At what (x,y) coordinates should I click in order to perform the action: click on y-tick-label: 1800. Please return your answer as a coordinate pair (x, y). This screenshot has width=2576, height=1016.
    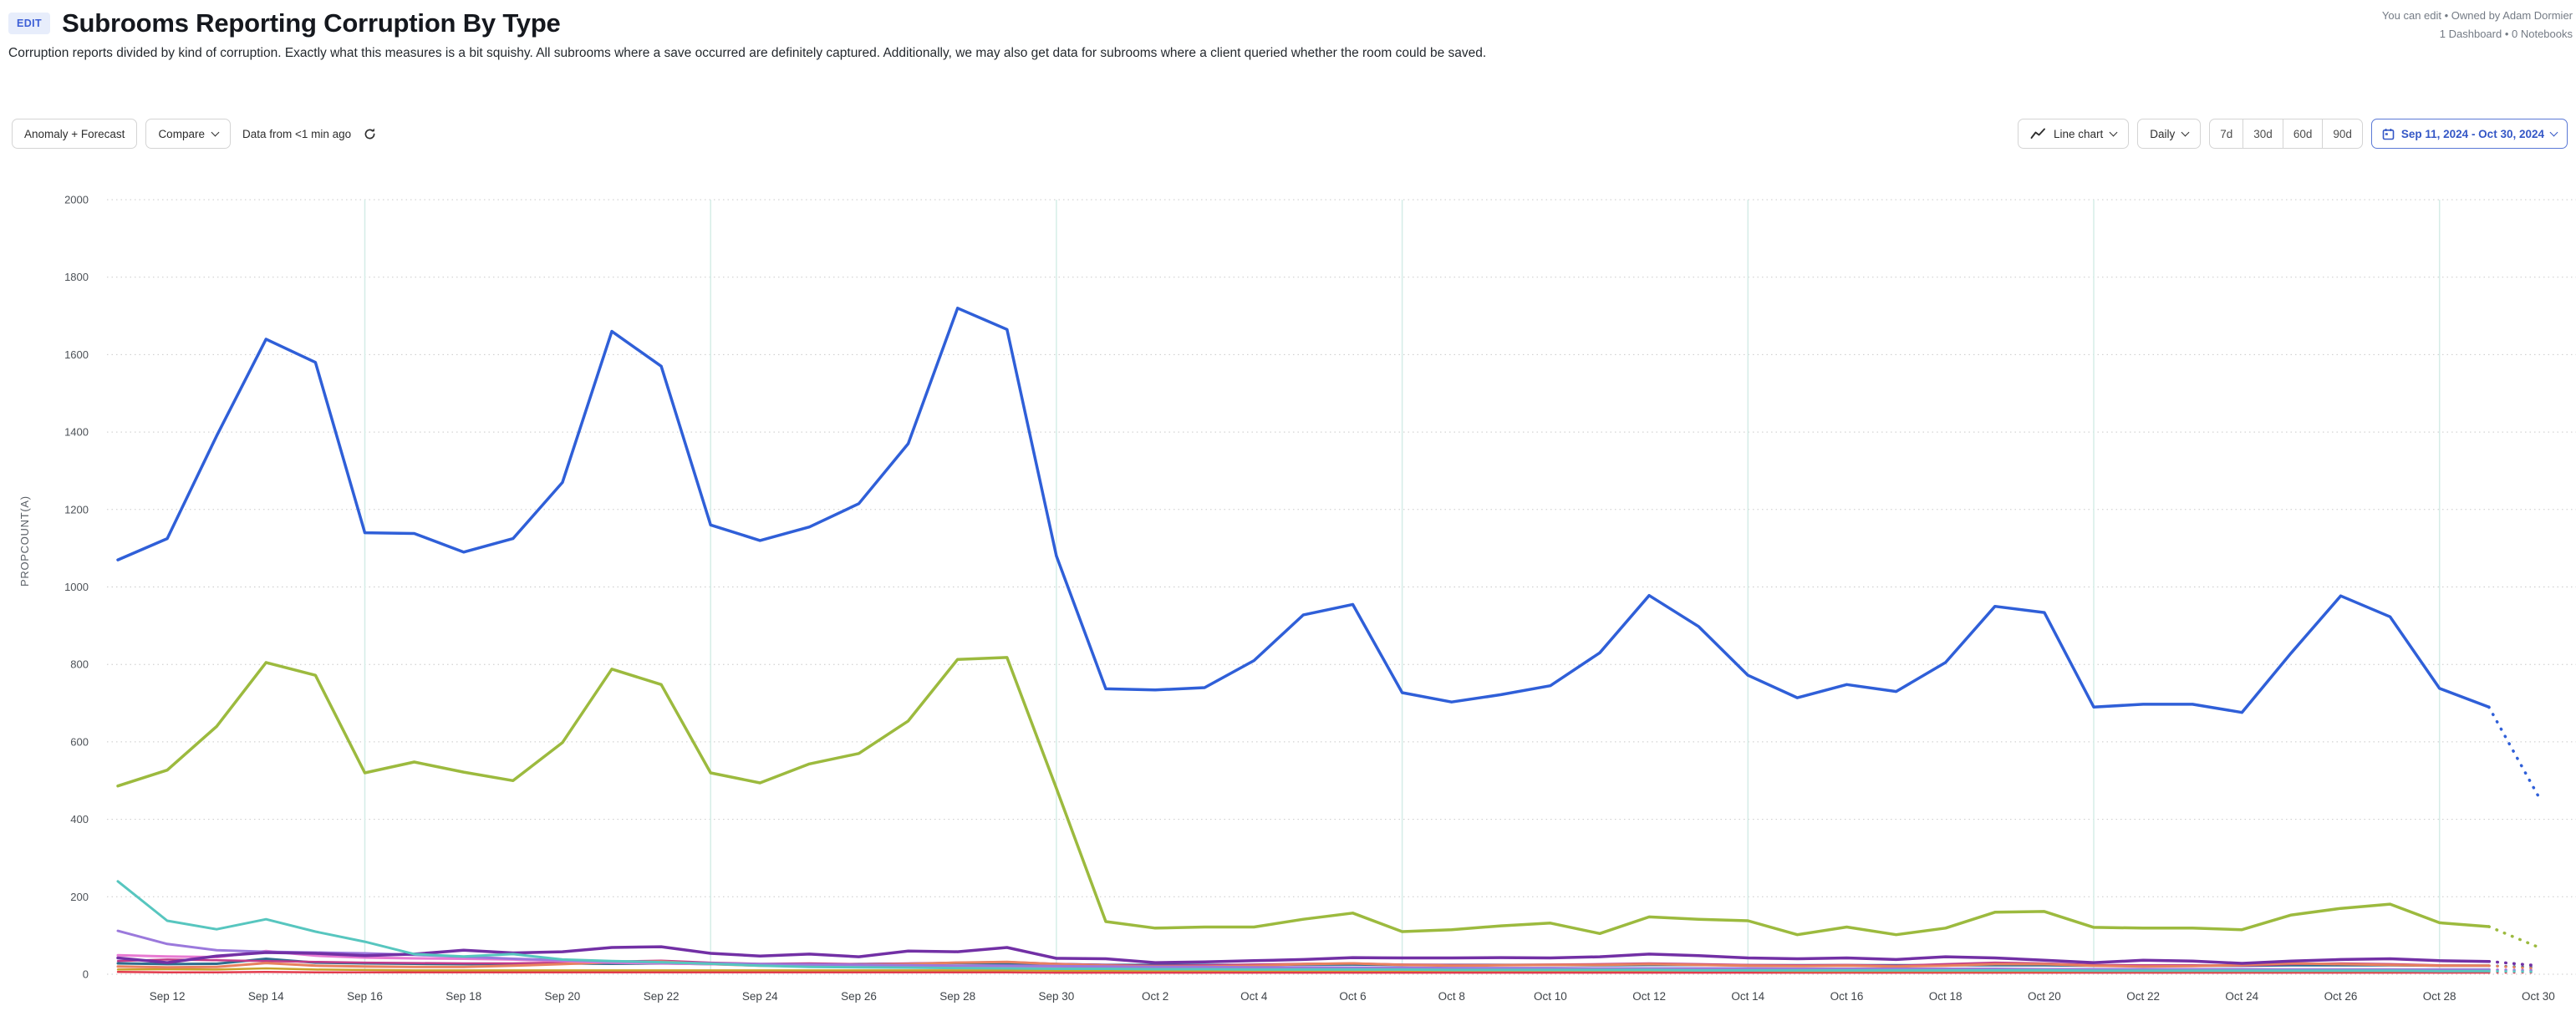
    Looking at the image, I should click on (76, 277).